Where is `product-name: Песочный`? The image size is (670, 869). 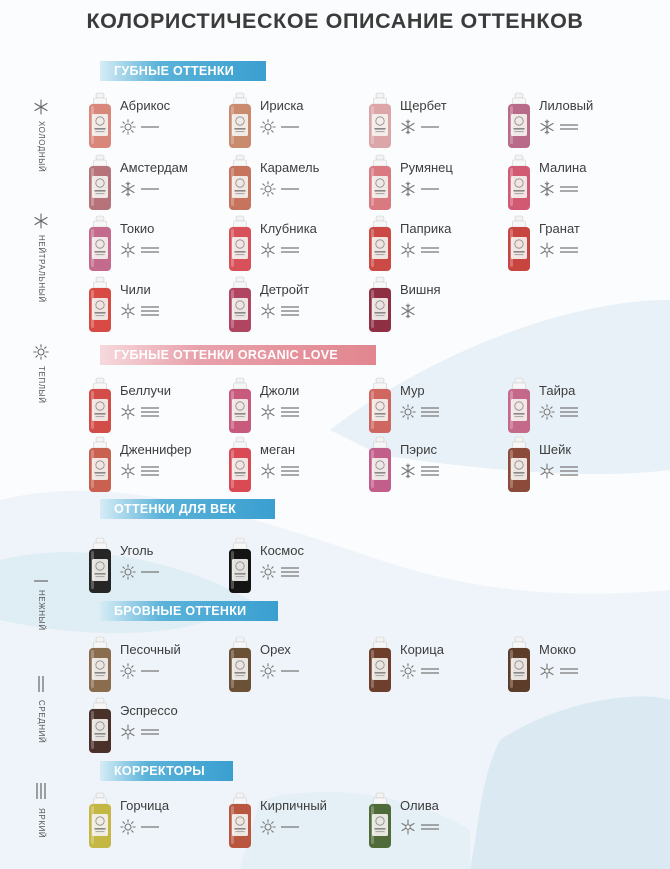 product-name: Песочный is located at coordinates (150, 649).